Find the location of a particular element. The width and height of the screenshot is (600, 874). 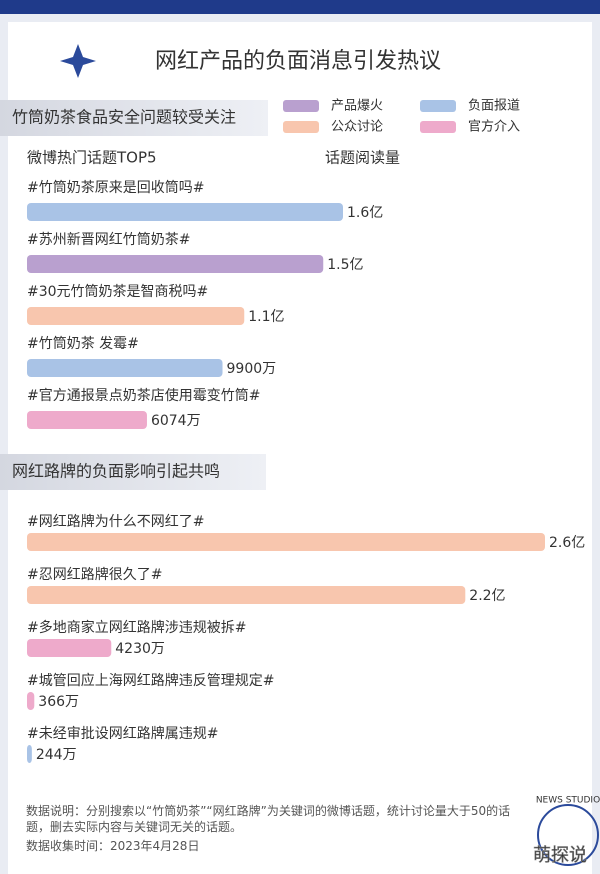

column-header: 微博热门话题TOP5 is located at coordinates (92, 158).